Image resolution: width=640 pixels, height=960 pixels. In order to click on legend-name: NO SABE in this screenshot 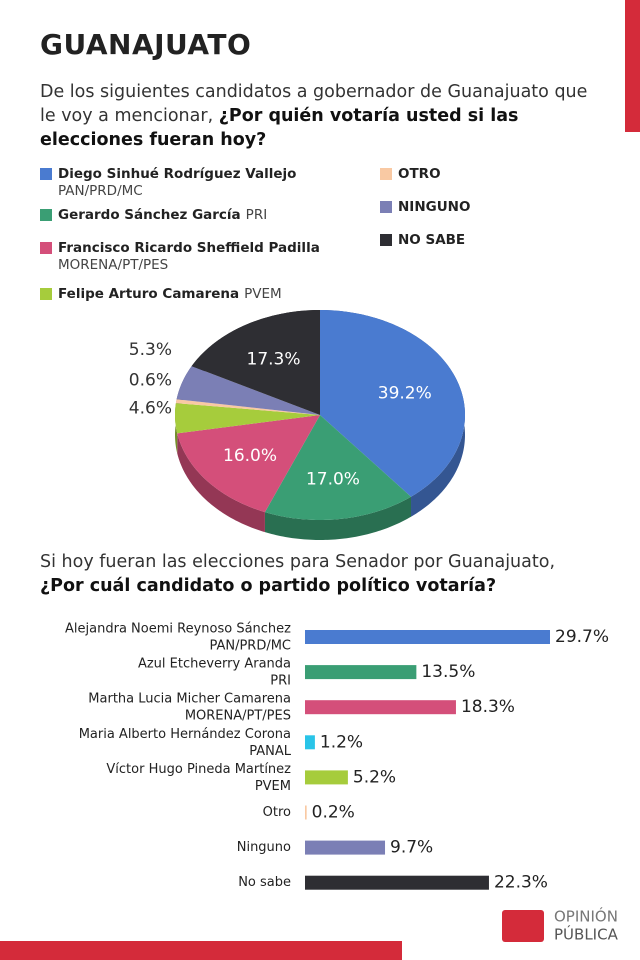, I will do `click(431, 240)`.